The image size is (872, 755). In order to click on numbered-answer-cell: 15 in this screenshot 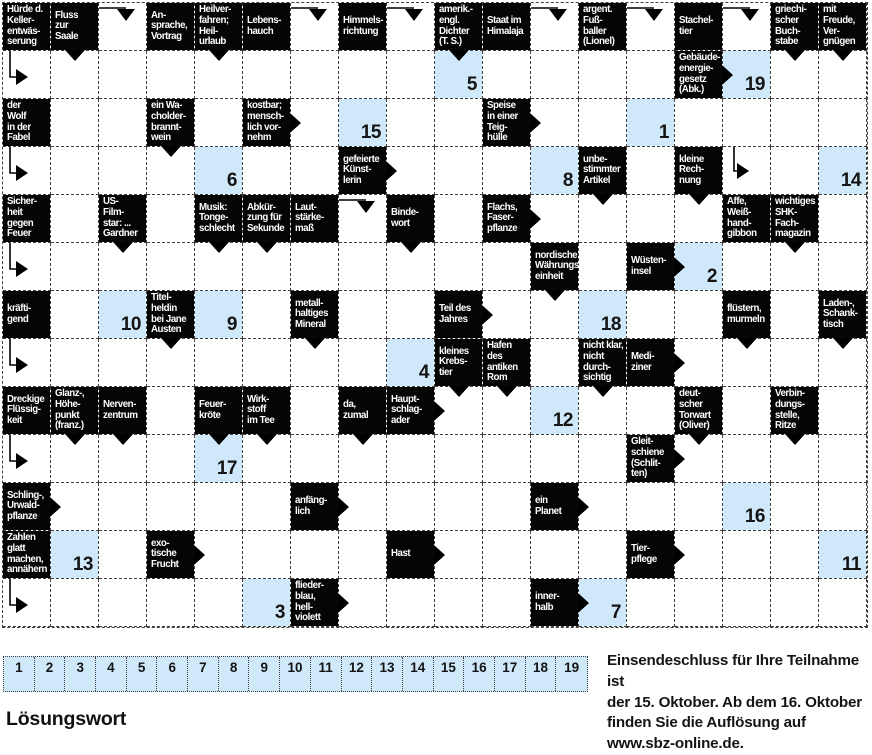, I will do `click(363, 123)`.